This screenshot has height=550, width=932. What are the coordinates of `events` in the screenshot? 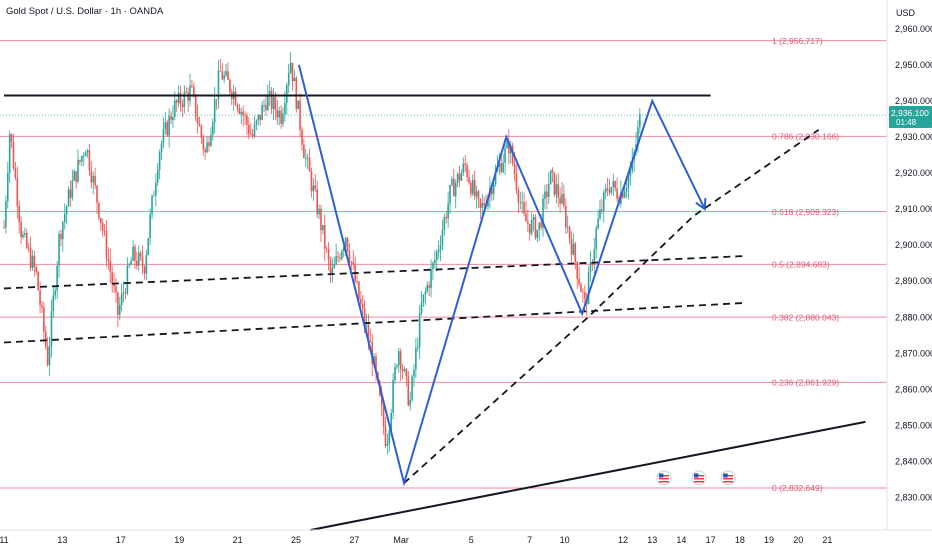 It's located at (696, 478).